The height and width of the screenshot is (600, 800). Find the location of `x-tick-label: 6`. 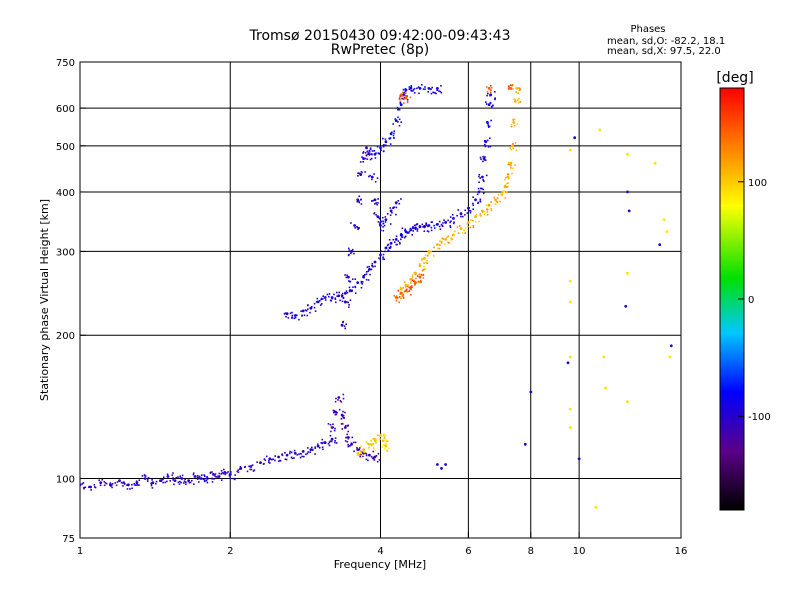

x-tick-label: 6 is located at coordinates (468, 551).